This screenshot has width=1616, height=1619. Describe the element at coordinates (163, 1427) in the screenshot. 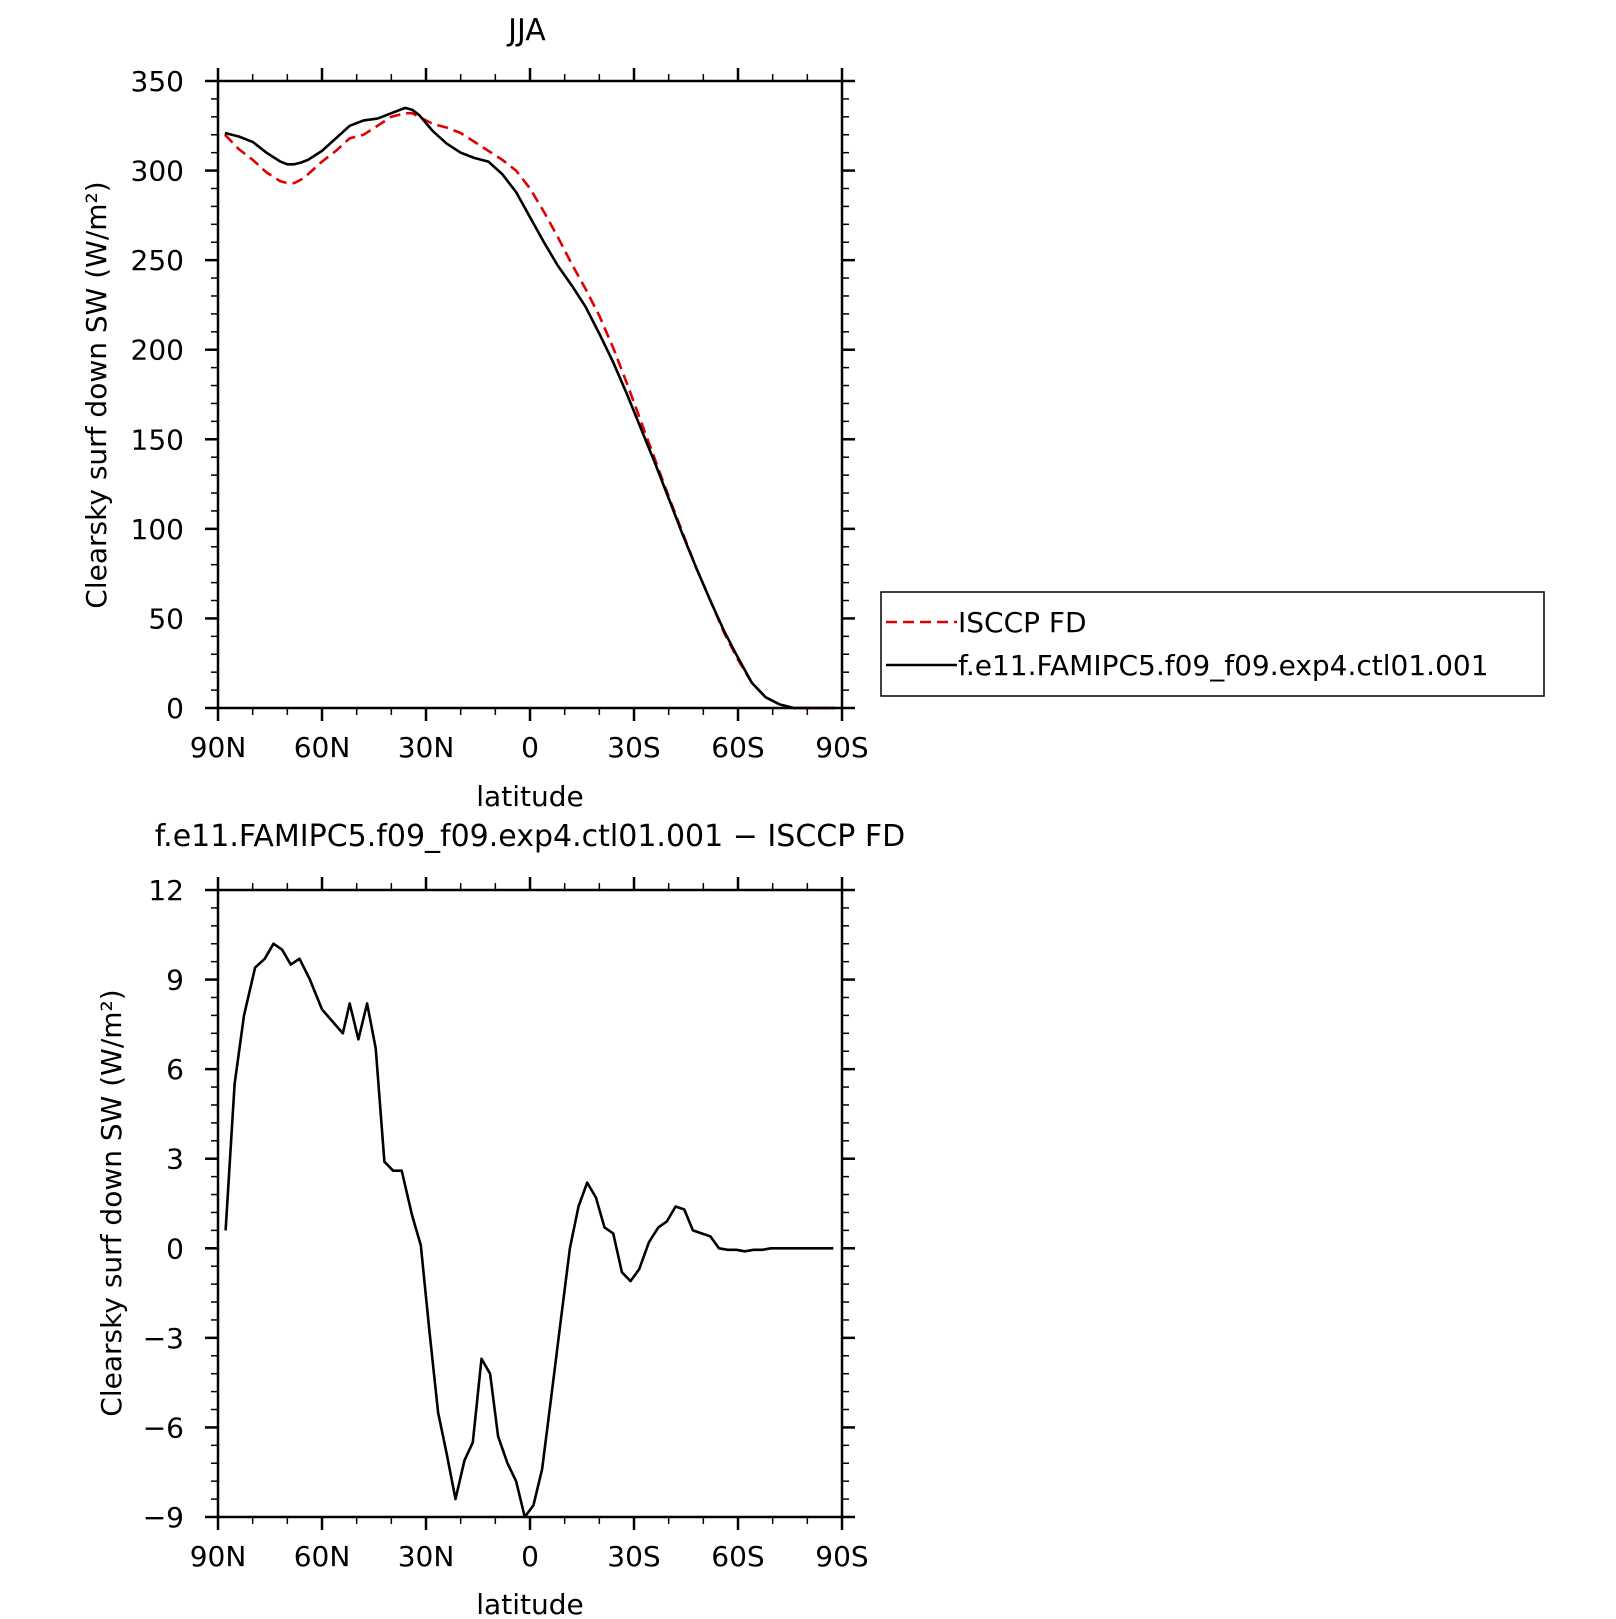

I see `y-tick-label: −6` at that location.